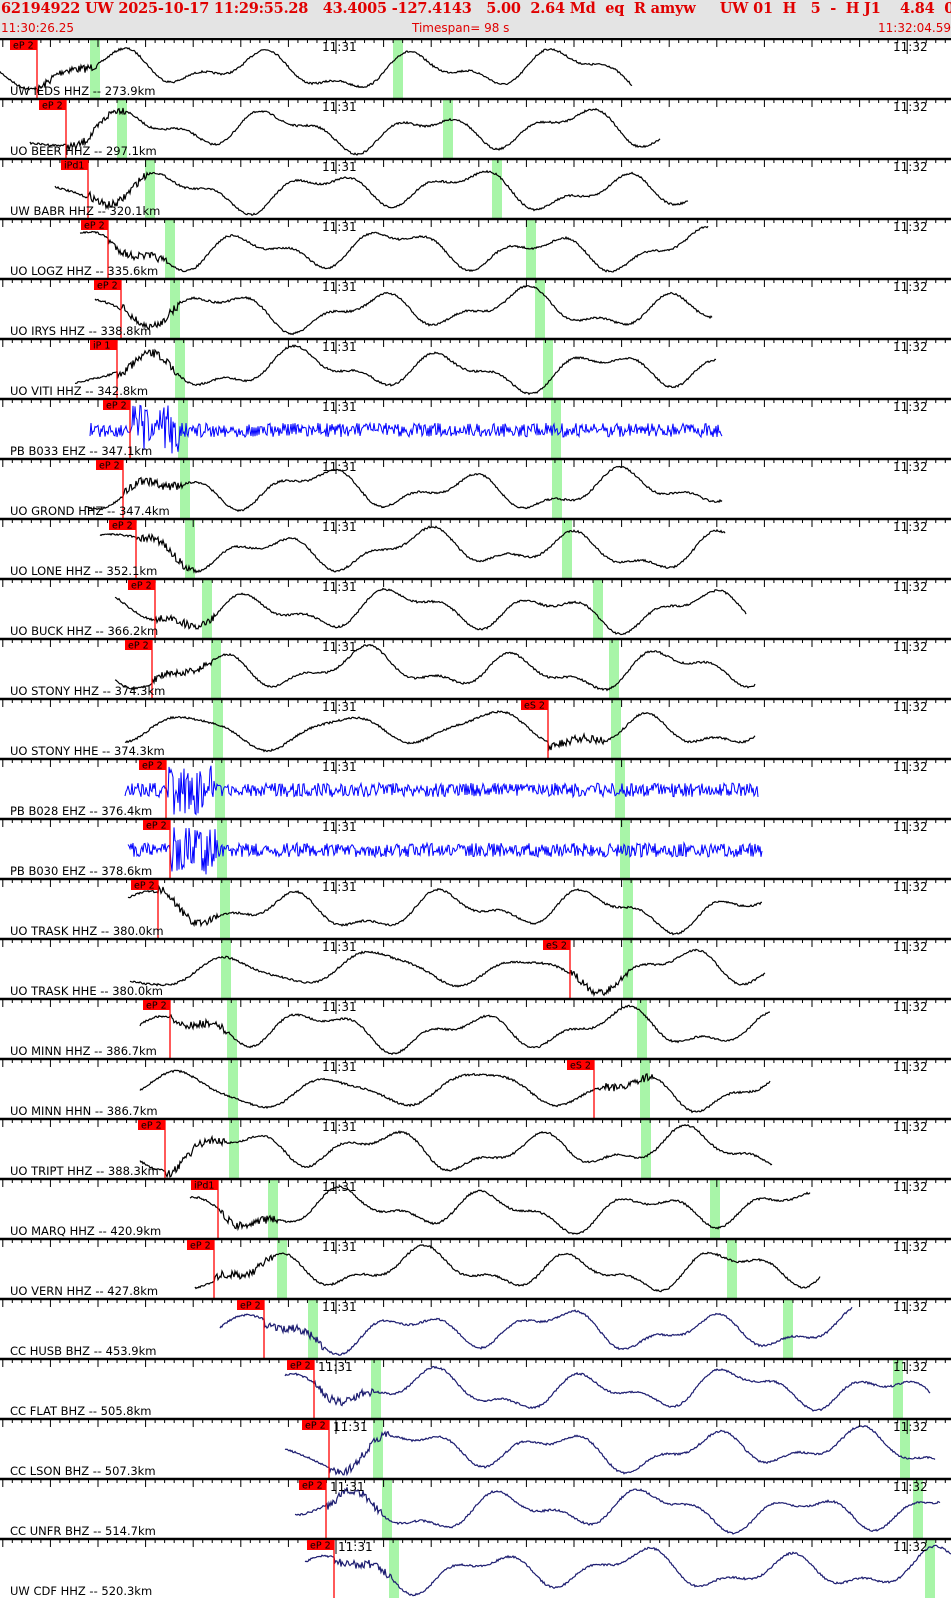  What do you see at coordinates (79, 391) in the screenshot?
I see `station-label: UO VITI HHZ -- 342.8km` at bounding box center [79, 391].